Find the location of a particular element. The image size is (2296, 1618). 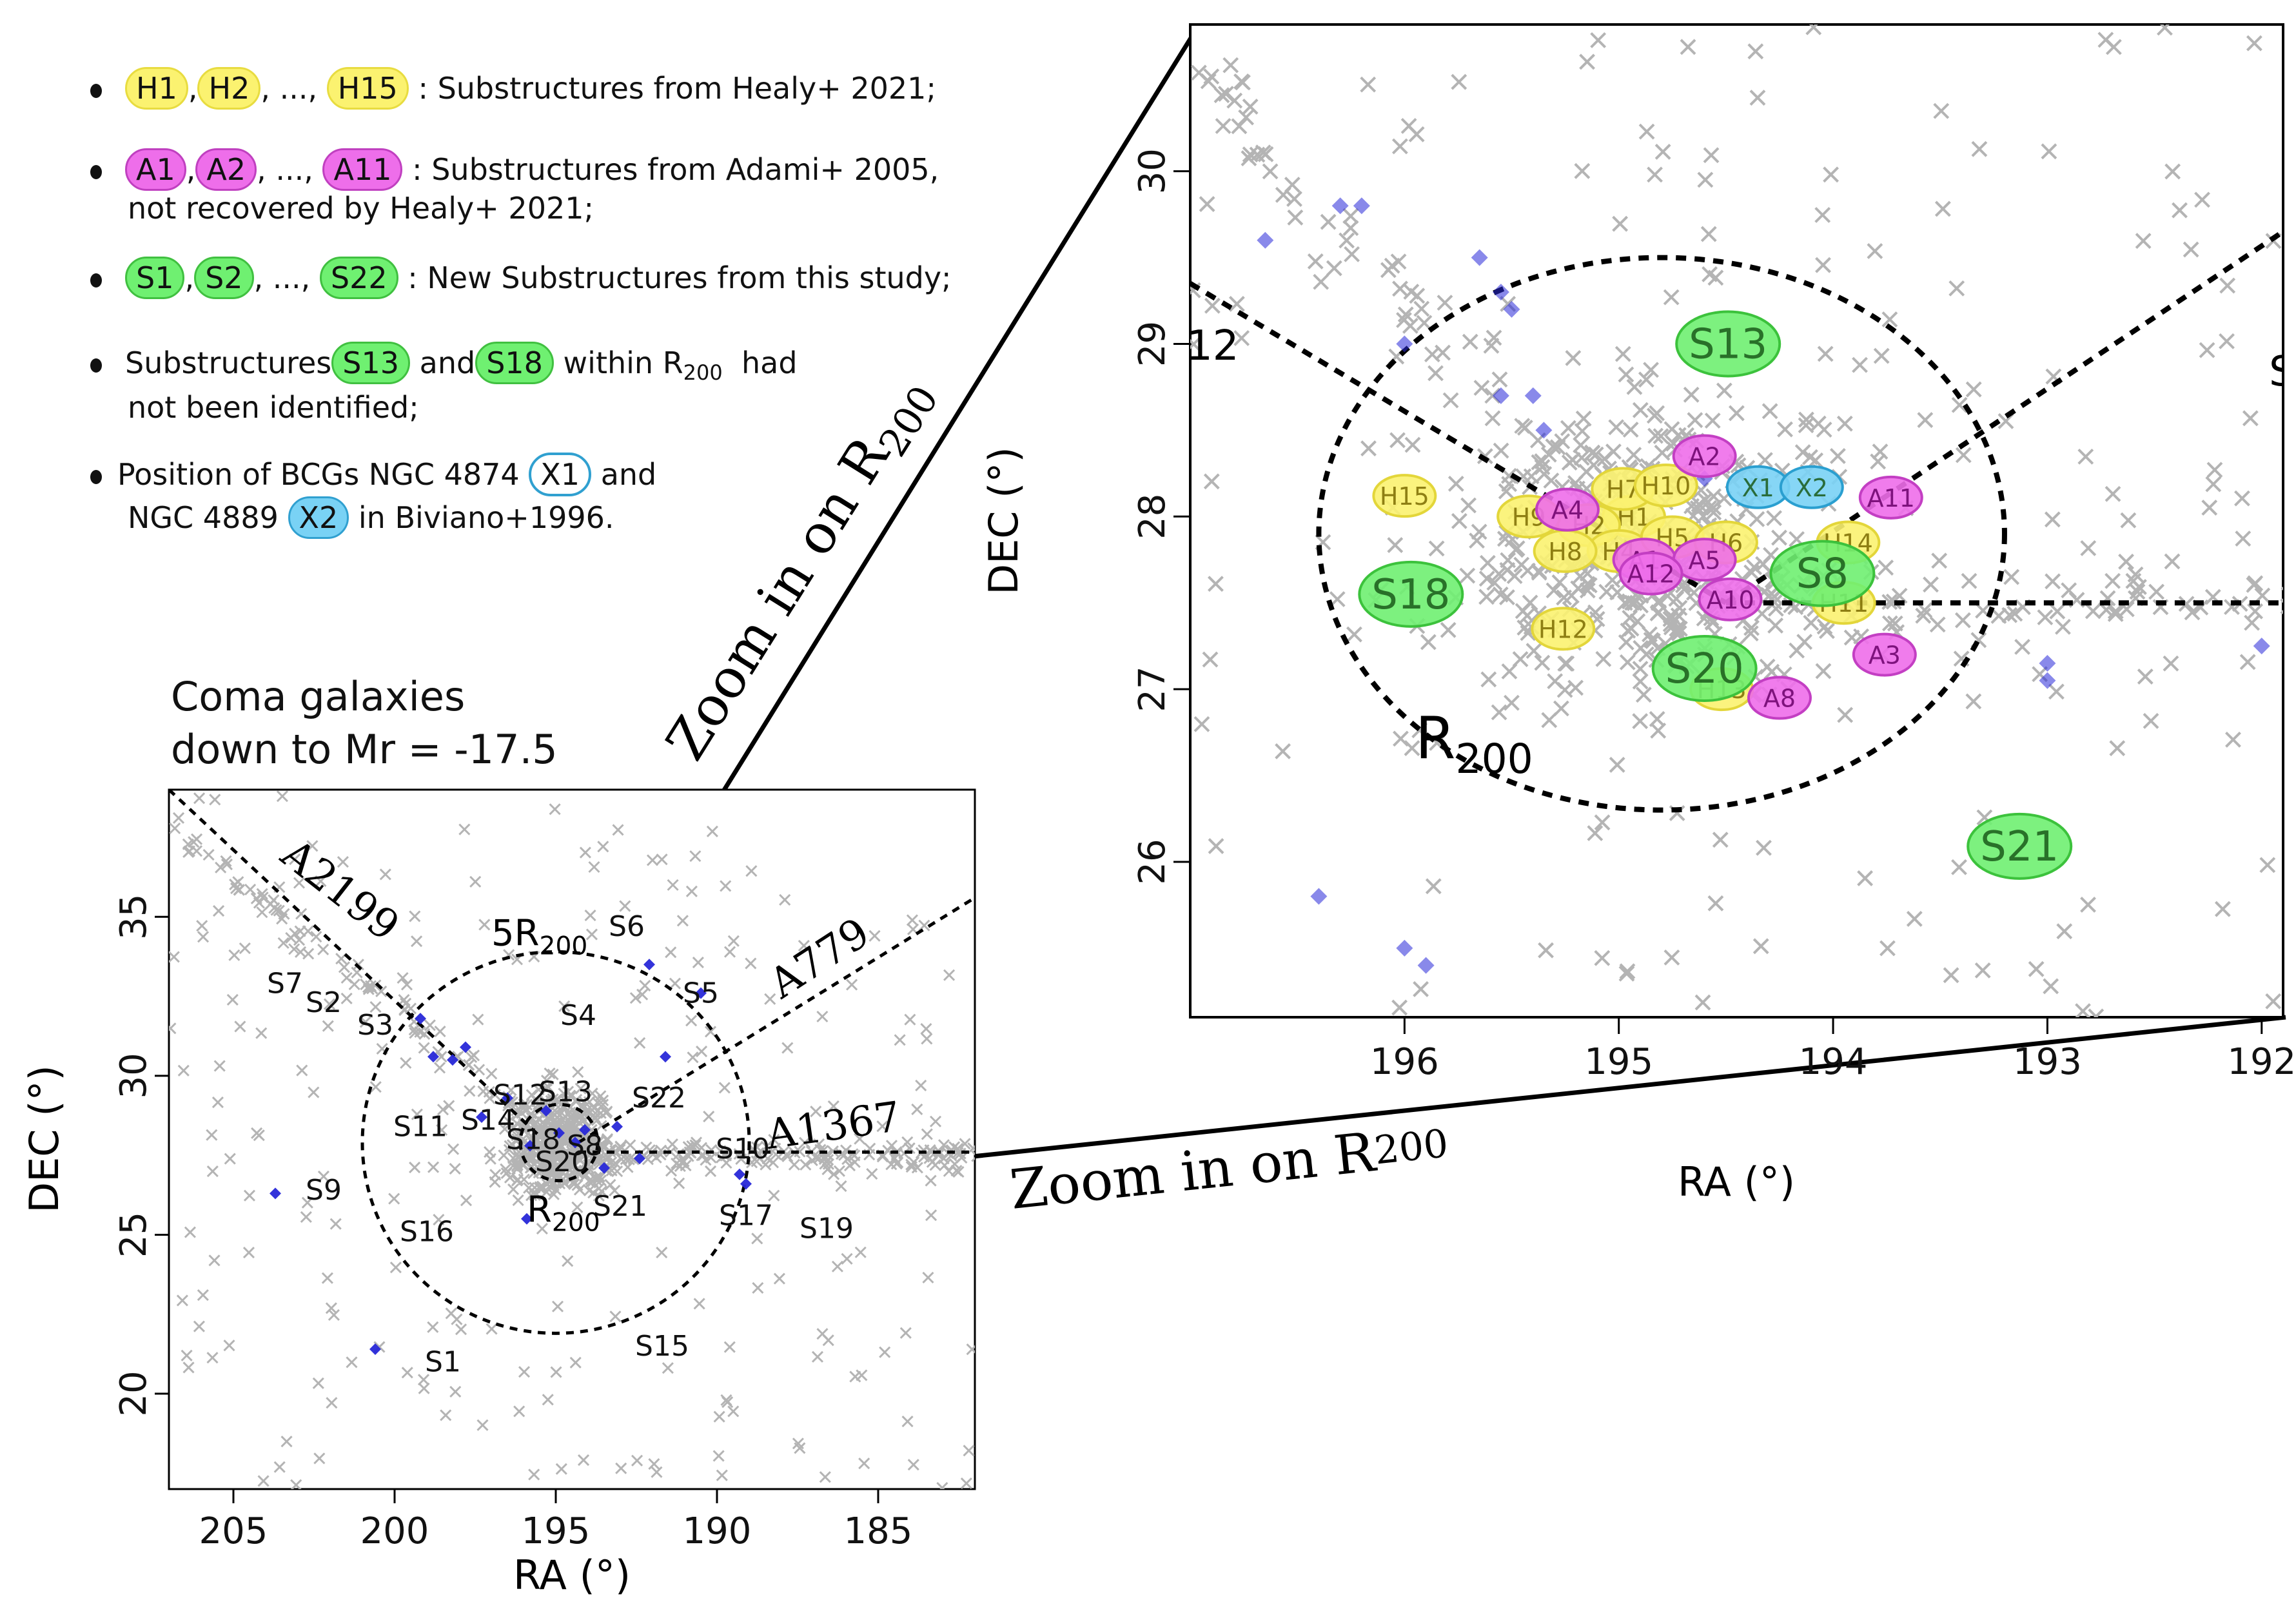

substructure-label-s1: S1 is located at coordinates (443, 1363).